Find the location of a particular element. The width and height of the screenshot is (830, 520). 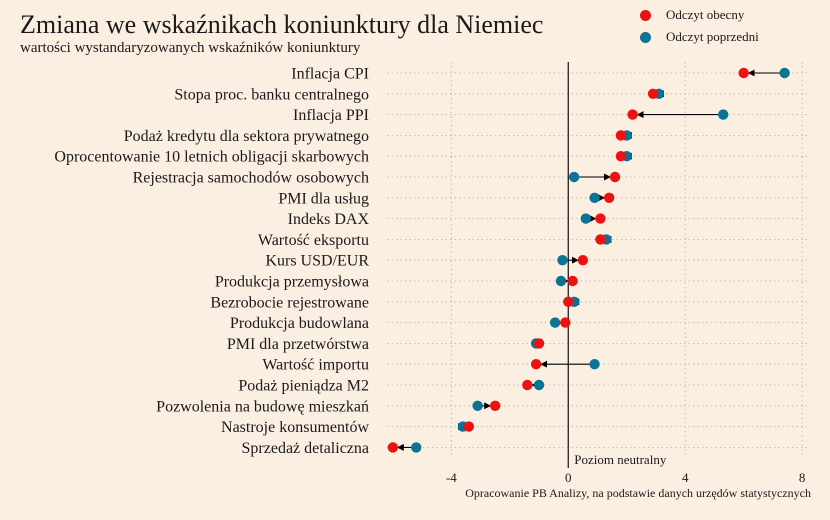

x-tick-label: 4 is located at coordinates (685, 477).